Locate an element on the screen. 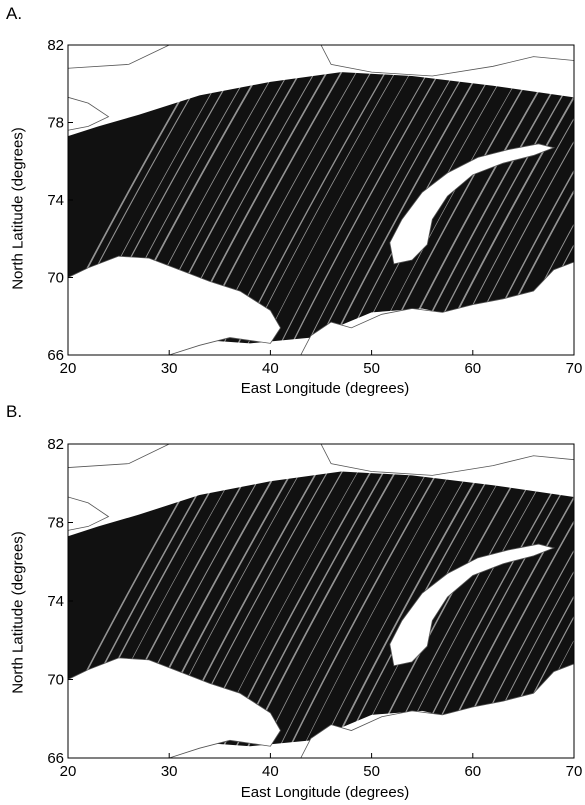 Image resolution: width=585 pixels, height=805 pixels. panel-label: A. is located at coordinates (14, 13).